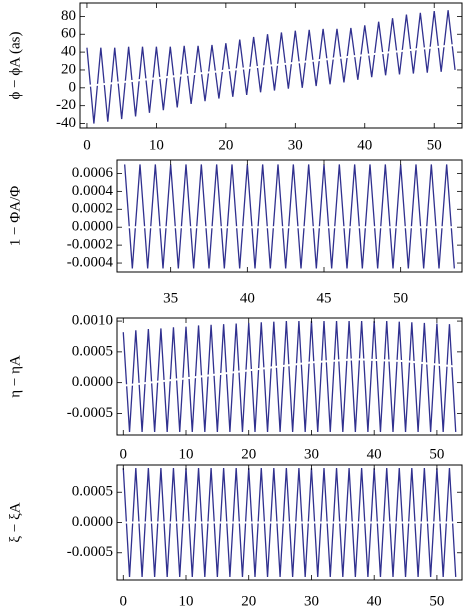 The image size is (474, 612). What do you see at coordinates (92, 321) in the screenshot?
I see `y-tick-label: 0.0010` at bounding box center [92, 321].